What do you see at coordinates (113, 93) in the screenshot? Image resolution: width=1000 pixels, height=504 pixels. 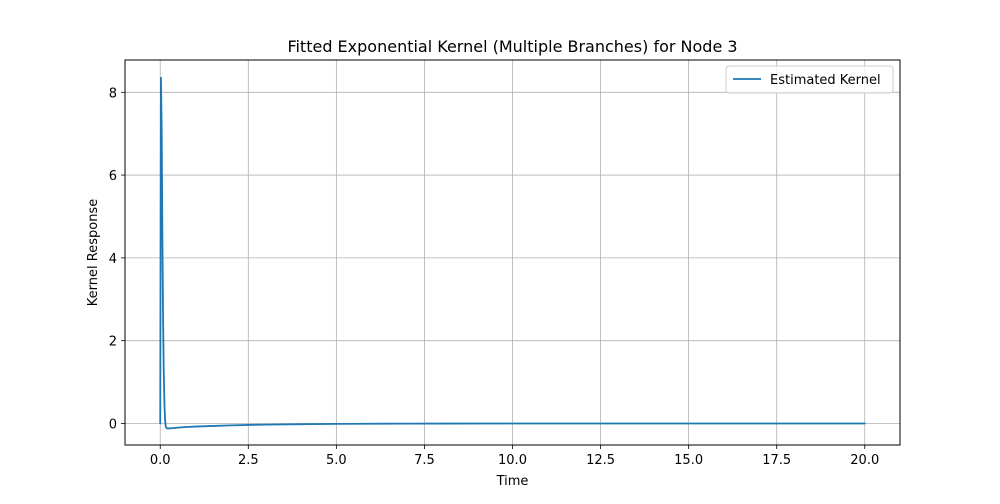 I see `y-tick-label: 8` at bounding box center [113, 93].